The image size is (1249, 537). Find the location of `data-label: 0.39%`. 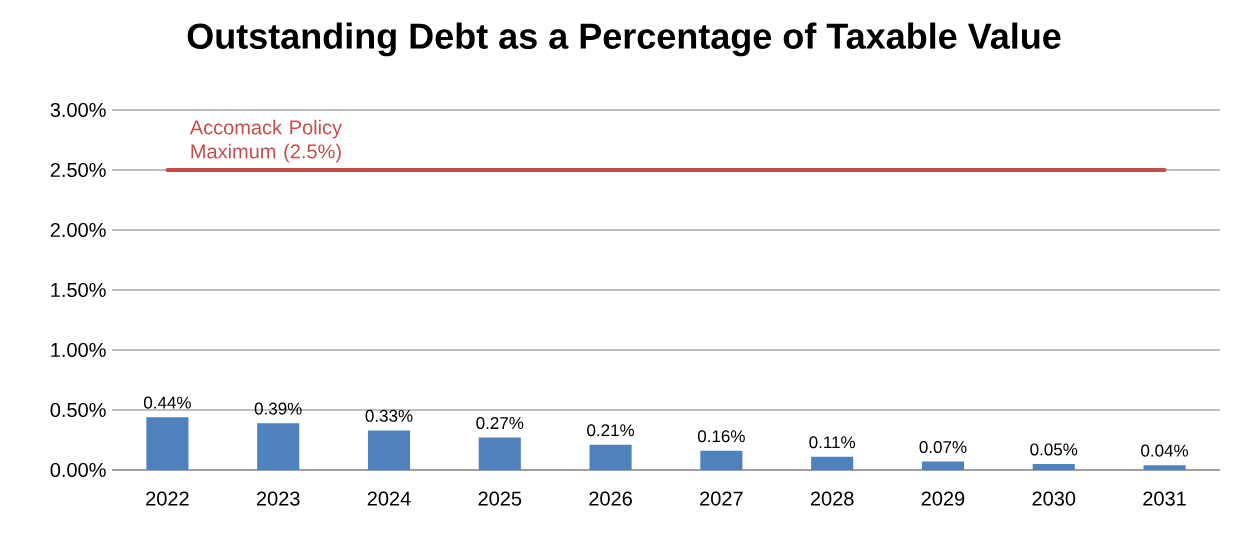

data-label: 0.39% is located at coordinates (278, 408).